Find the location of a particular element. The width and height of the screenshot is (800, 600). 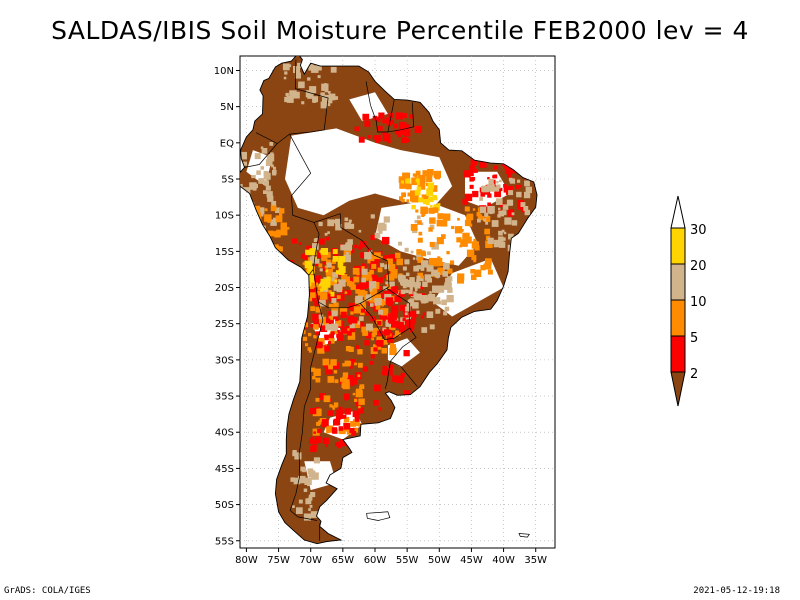

lon-tick-label: 60W is located at coordinates (375, 560).